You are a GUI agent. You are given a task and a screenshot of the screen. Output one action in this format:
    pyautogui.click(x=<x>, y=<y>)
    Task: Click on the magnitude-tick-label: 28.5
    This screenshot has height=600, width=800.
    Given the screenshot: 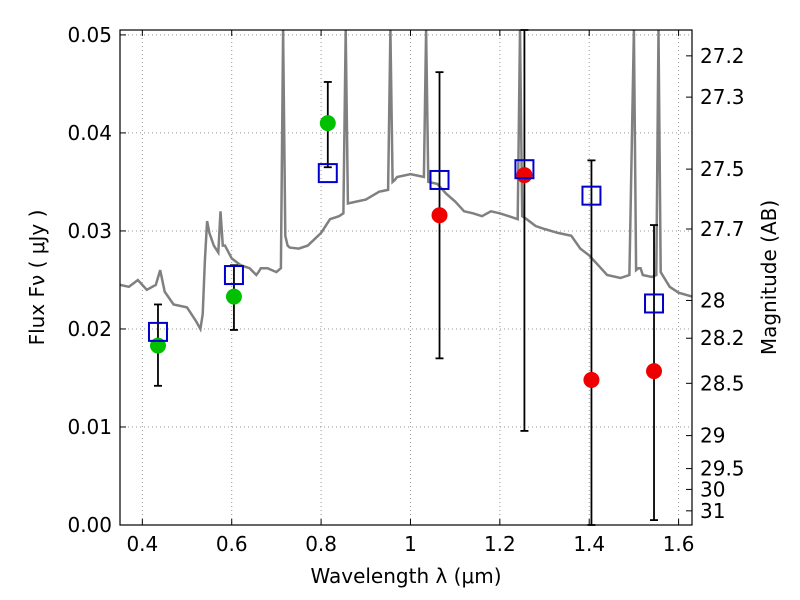 What is the action you would take?
    pyautogui.click(x=722, y=383)
    